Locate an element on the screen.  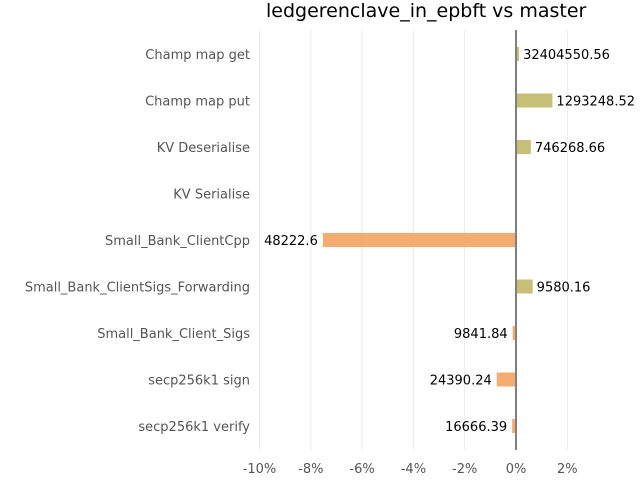
category-label: Champ map put is located at coordinates (197, 102).